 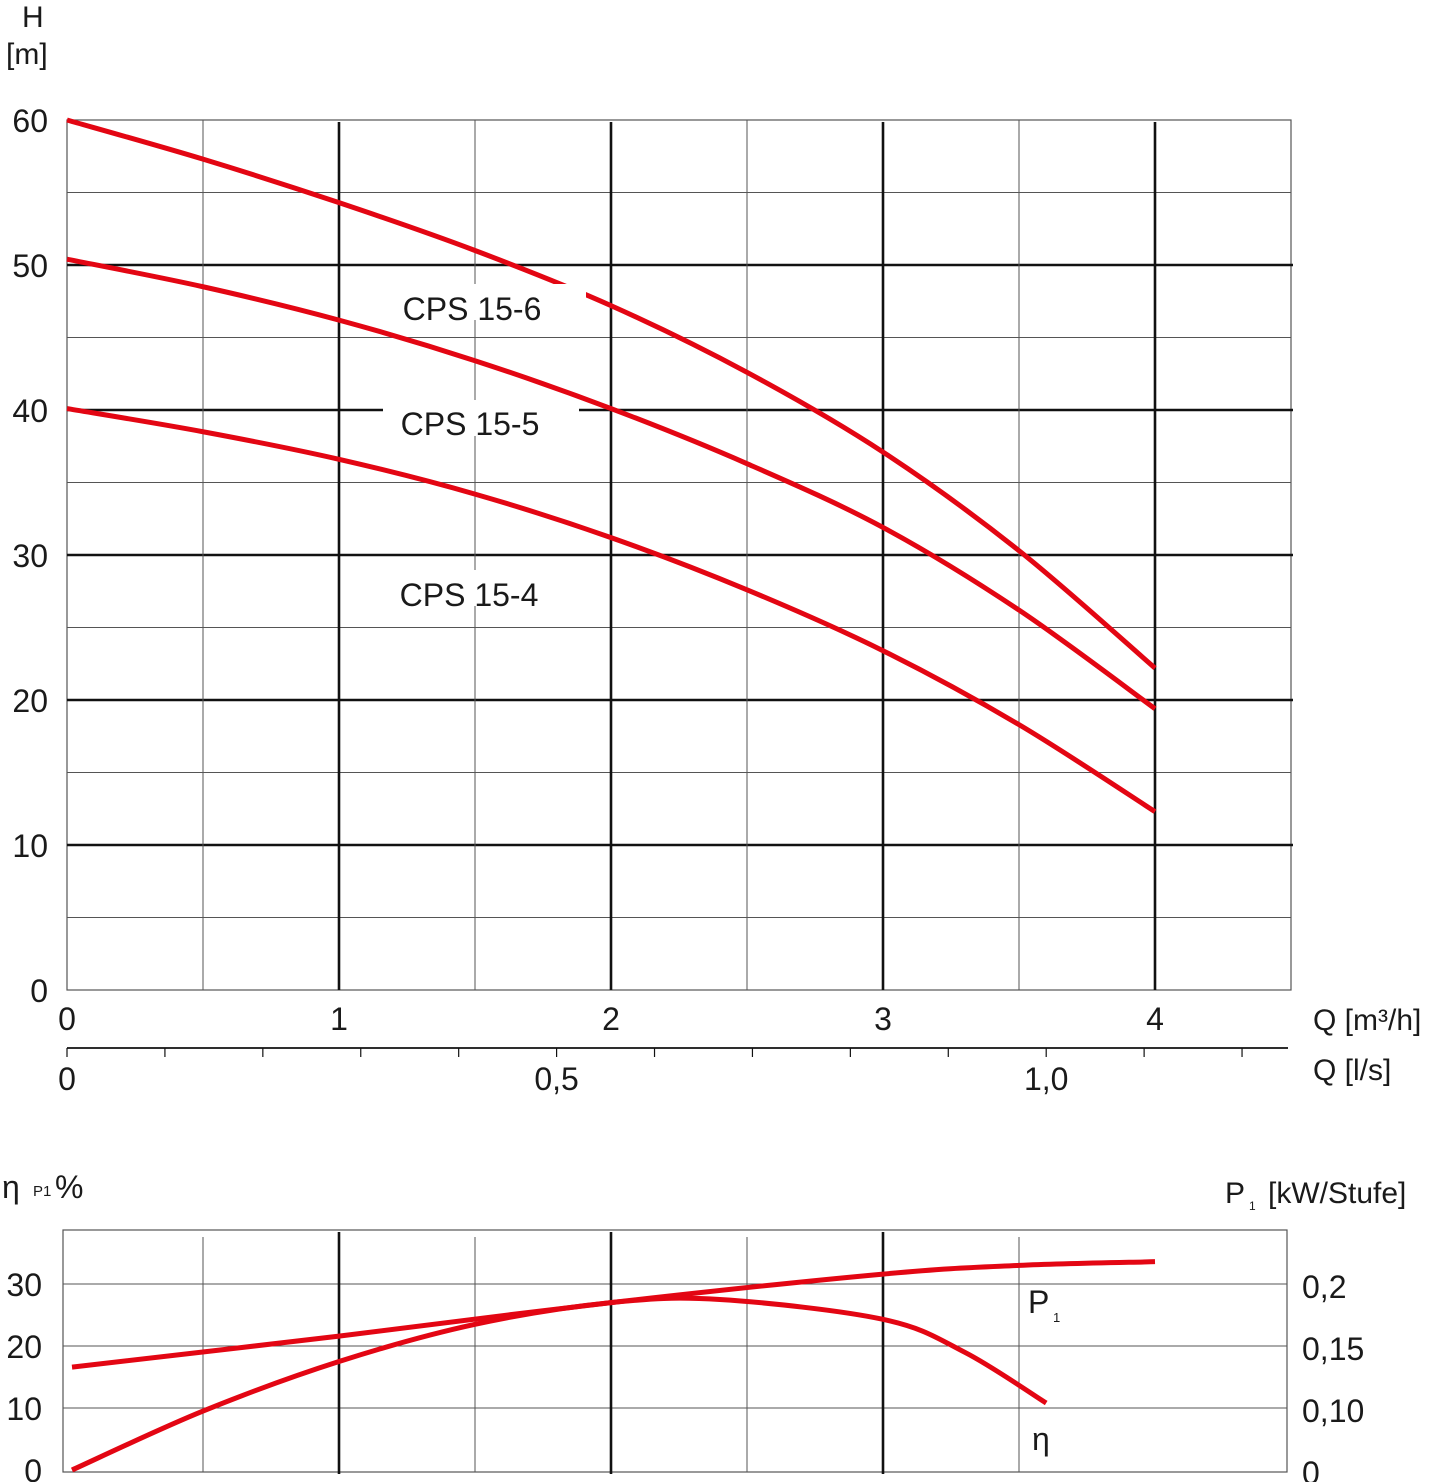 I want to click on y-left-tick-label: 0, so click(x=33, y=1467).